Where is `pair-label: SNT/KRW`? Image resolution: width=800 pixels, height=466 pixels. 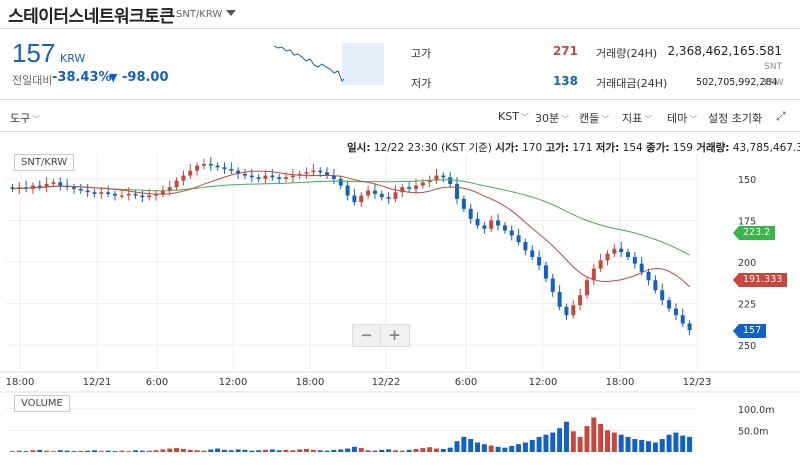
pair-label: SNT/KRW is located at coordinates (199, 14).